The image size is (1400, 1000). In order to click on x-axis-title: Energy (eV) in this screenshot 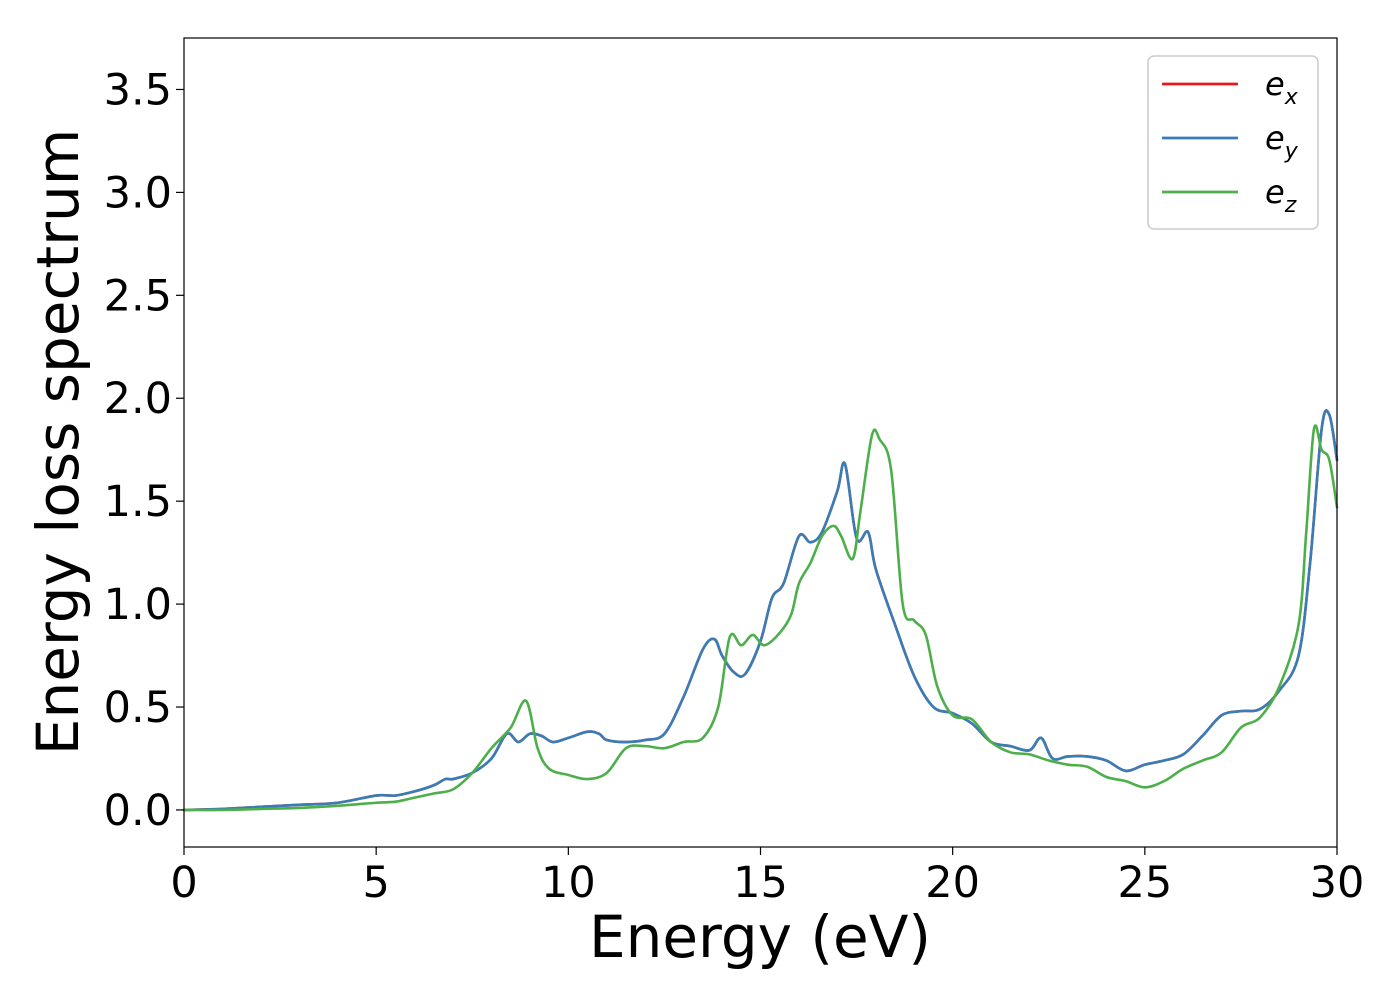, I will do `click(760, 937)`.